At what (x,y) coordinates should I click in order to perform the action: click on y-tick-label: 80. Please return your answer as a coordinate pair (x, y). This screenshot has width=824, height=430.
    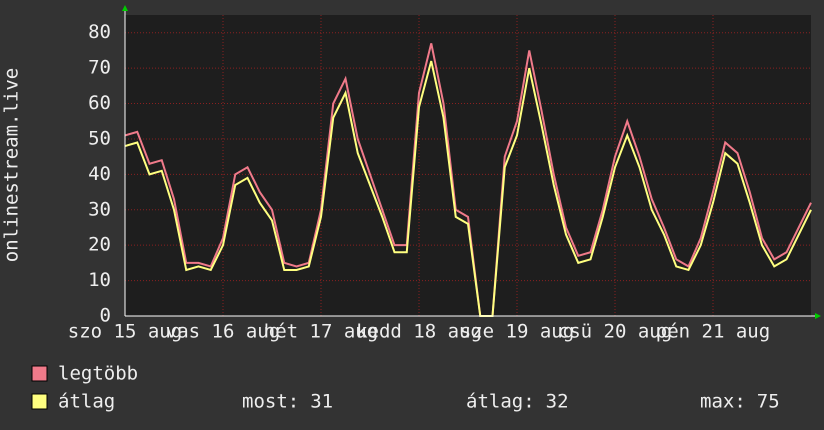
    Looking at the image, I should click on (99, 32).